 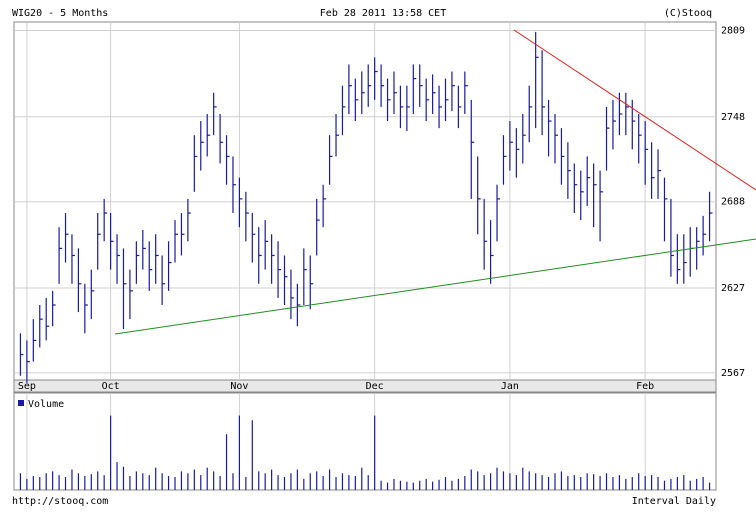 I want to click on x-tick-label: Nov, so click(x=239, y=386).